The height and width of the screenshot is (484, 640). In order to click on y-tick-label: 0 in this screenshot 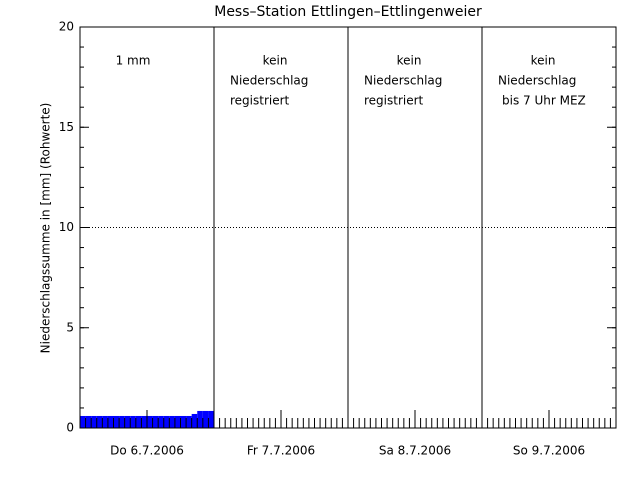, I will do `click(70, 428)`.